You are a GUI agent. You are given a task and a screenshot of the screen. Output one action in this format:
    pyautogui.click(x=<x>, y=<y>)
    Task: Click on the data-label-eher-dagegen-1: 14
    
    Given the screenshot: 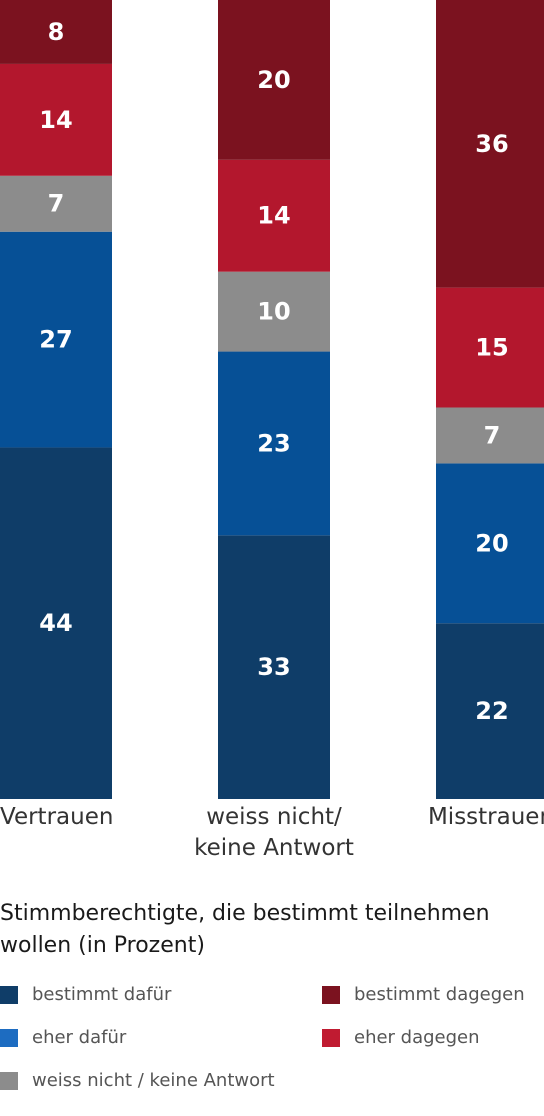 What is the action you would take?
    pyautogui.click(x=55, y=120)
    